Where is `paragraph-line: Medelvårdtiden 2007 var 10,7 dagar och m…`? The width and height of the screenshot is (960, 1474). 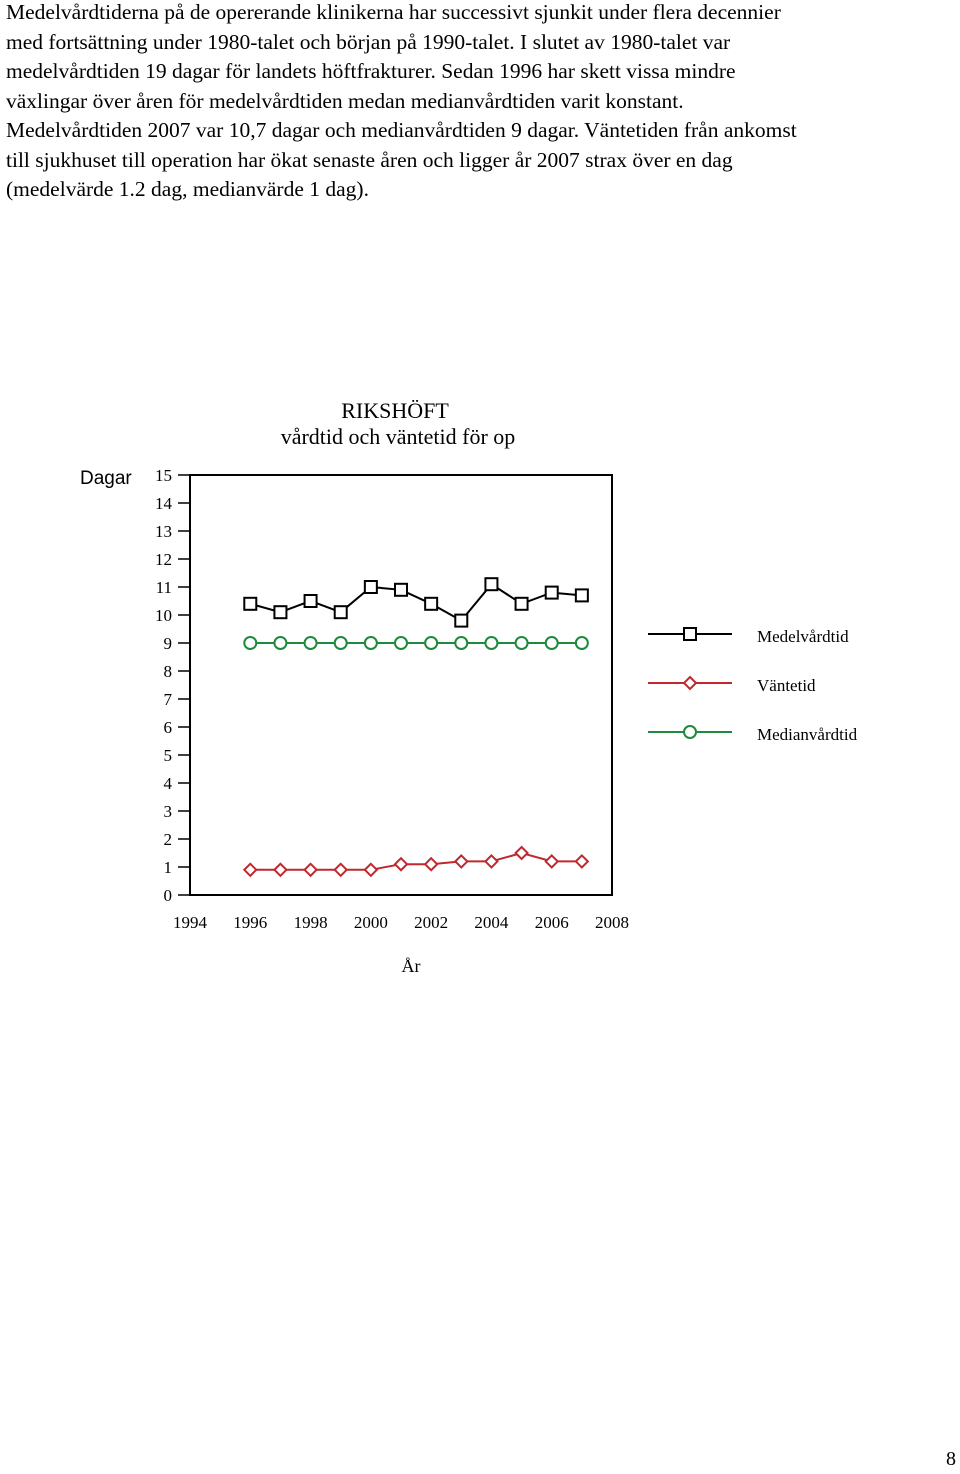 paragraph-line: Medelvårdtiden 2007 var 10,7 dagar och m… is located at coordinates (401, 130).